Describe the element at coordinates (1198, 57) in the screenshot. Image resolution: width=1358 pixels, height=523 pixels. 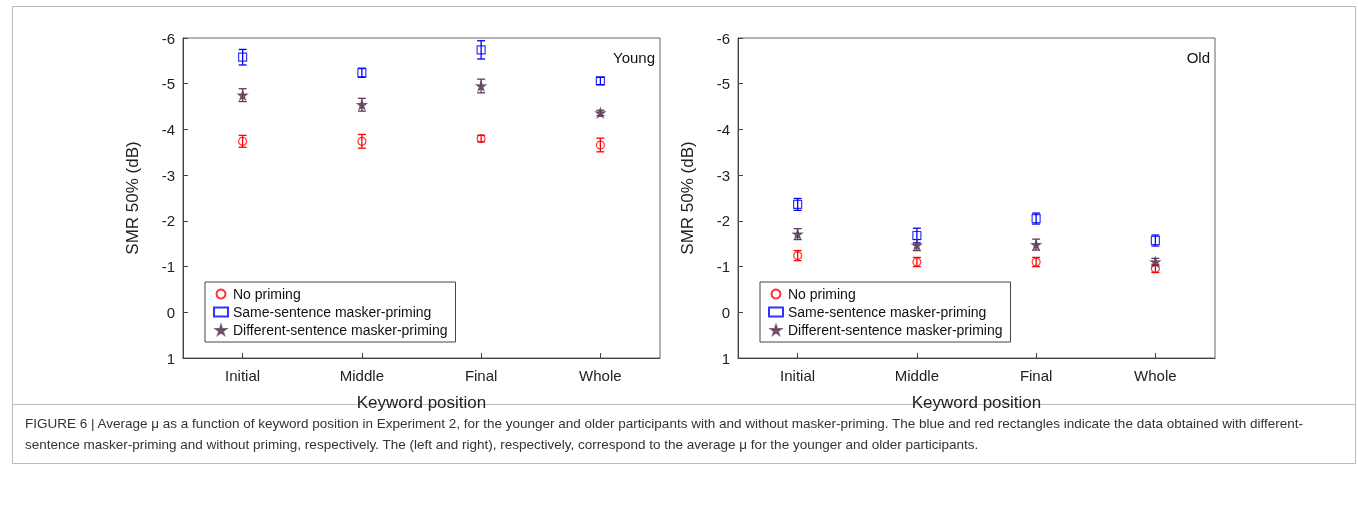
I see `annotation: Old` at that location.